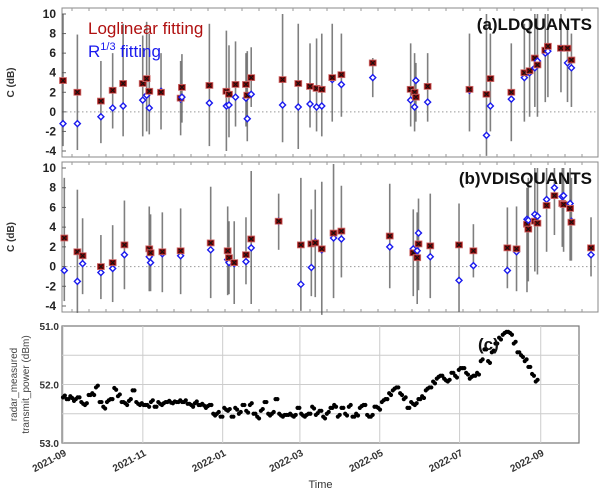 Image resolution: width=600 pixels, height=493 pixels. What do you see at coordinates (52, 188) in the screenshot?
I see `y-tick-label: 8` at bounding box center [52, 188].